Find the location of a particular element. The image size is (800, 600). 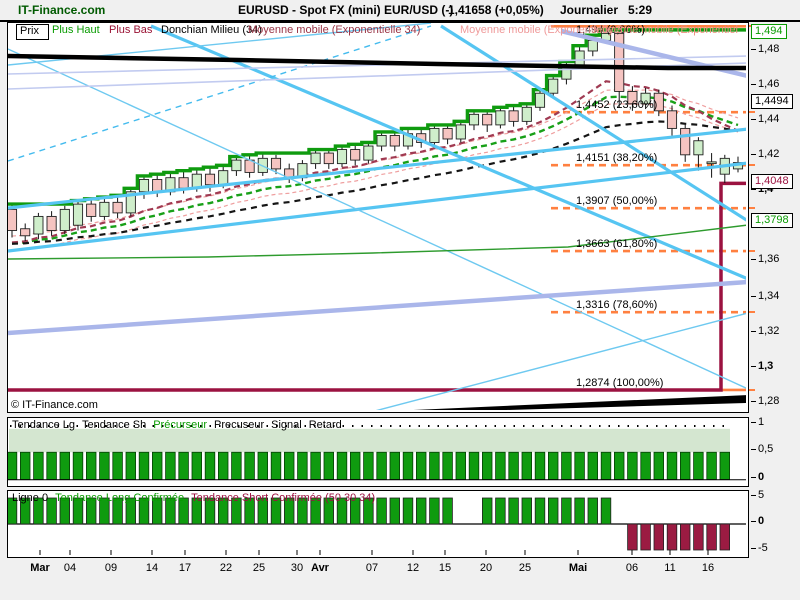

timeframe-label: Journalier is located at coordinates (589, 10).